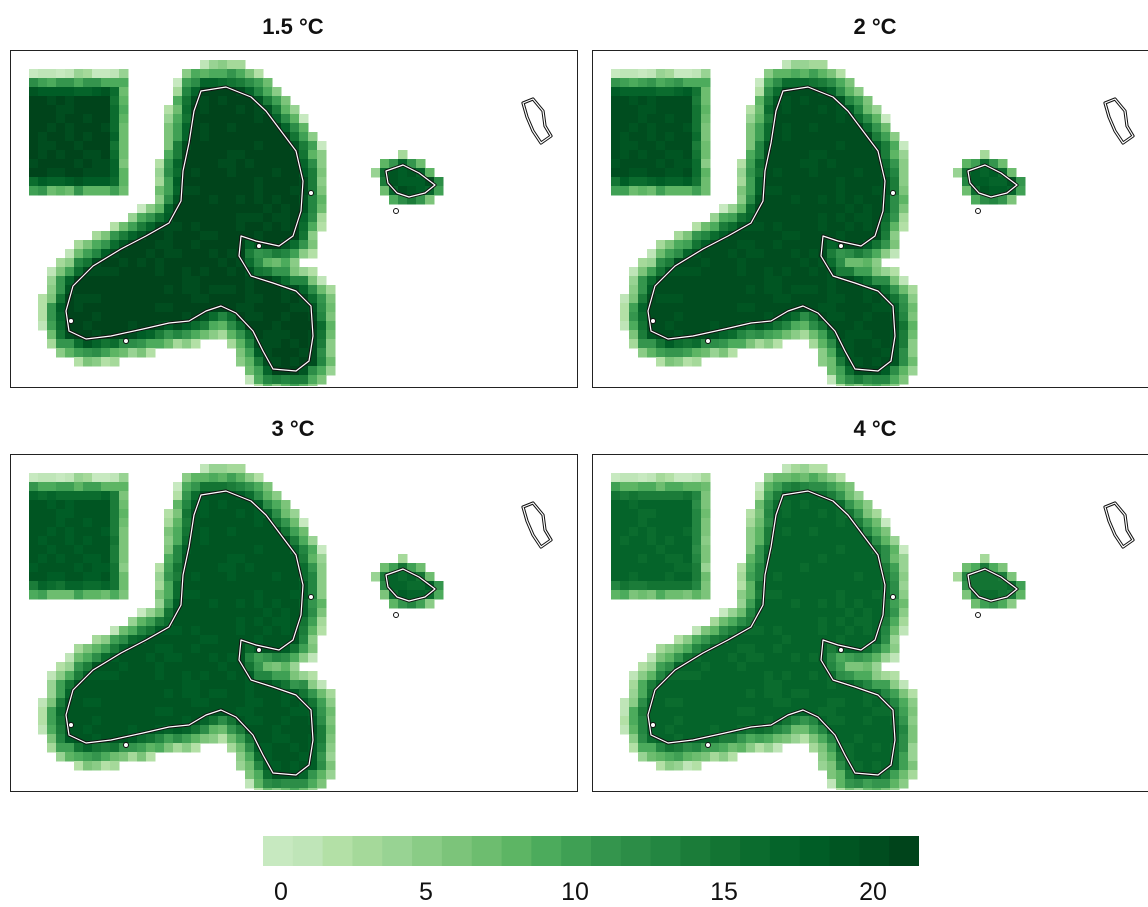 Image resolution: width=1148 pixels, height=907 pixels. I want to click on colorbar-segment, so click(546, 851).